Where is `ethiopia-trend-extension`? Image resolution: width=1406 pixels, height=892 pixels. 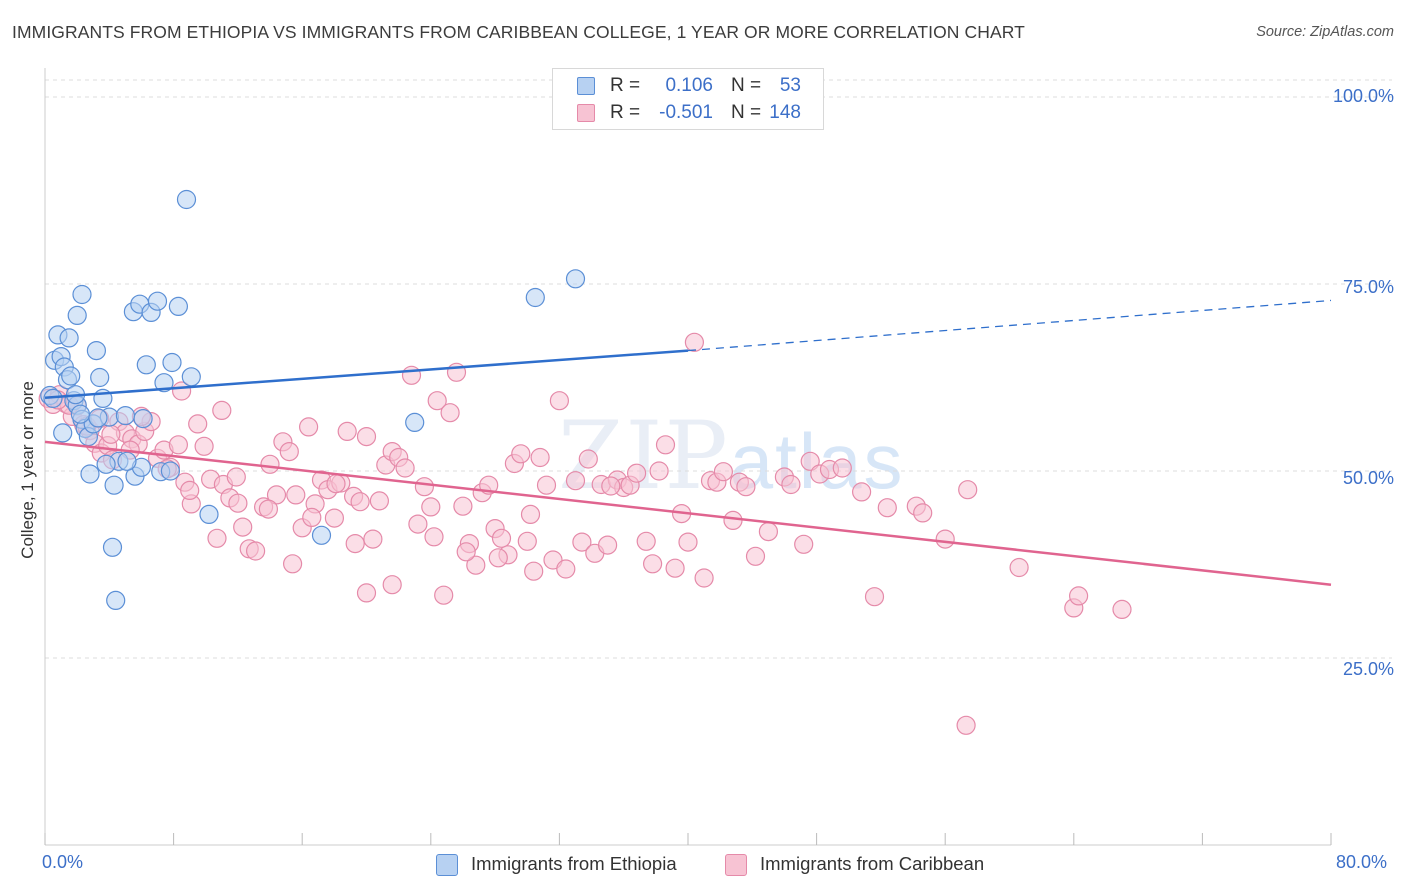
ethiopia-trend-extension is located at coordinates (1009, 325).